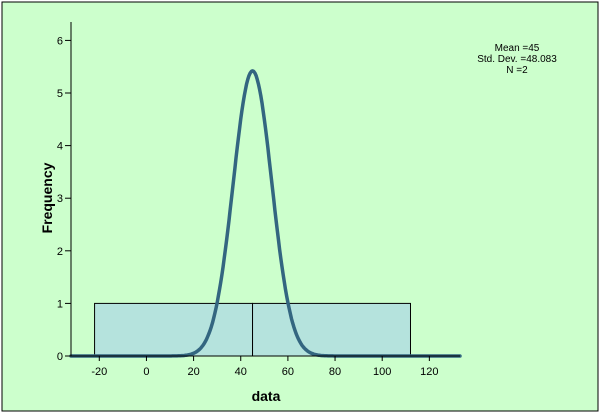 This screenshot has width=601, height=414. I want to click on stats-mean: Mean =45, so click(517, 48).